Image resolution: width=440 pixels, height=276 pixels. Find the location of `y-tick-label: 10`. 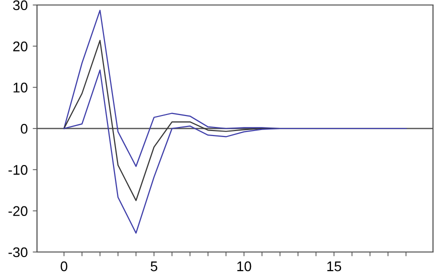

y-tick-label: 10 is located at coordinates (21, 87).